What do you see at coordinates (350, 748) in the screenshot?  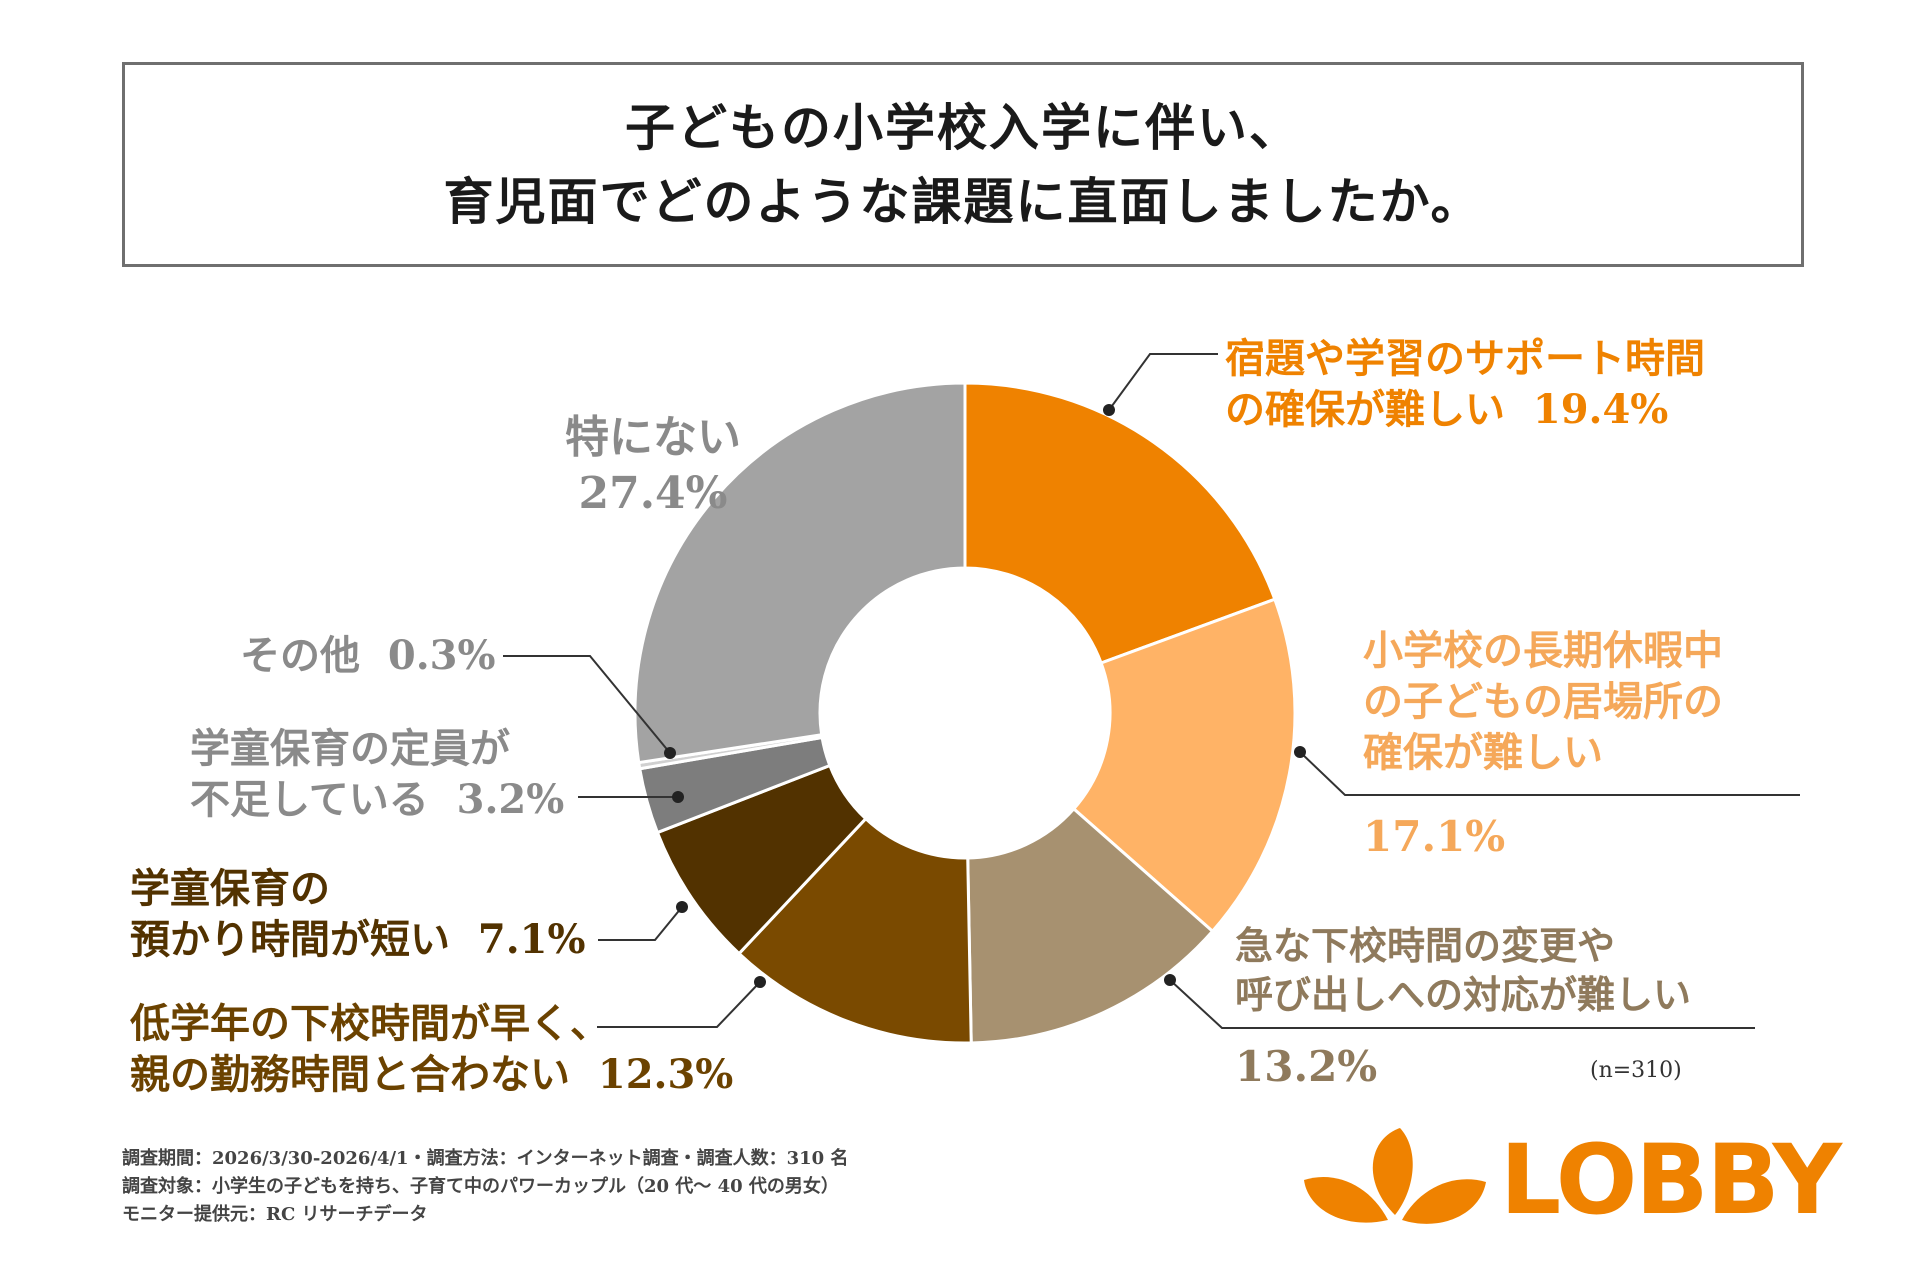 I see `label-line: 学童保育の定員が` at bounding box center [350, 748].